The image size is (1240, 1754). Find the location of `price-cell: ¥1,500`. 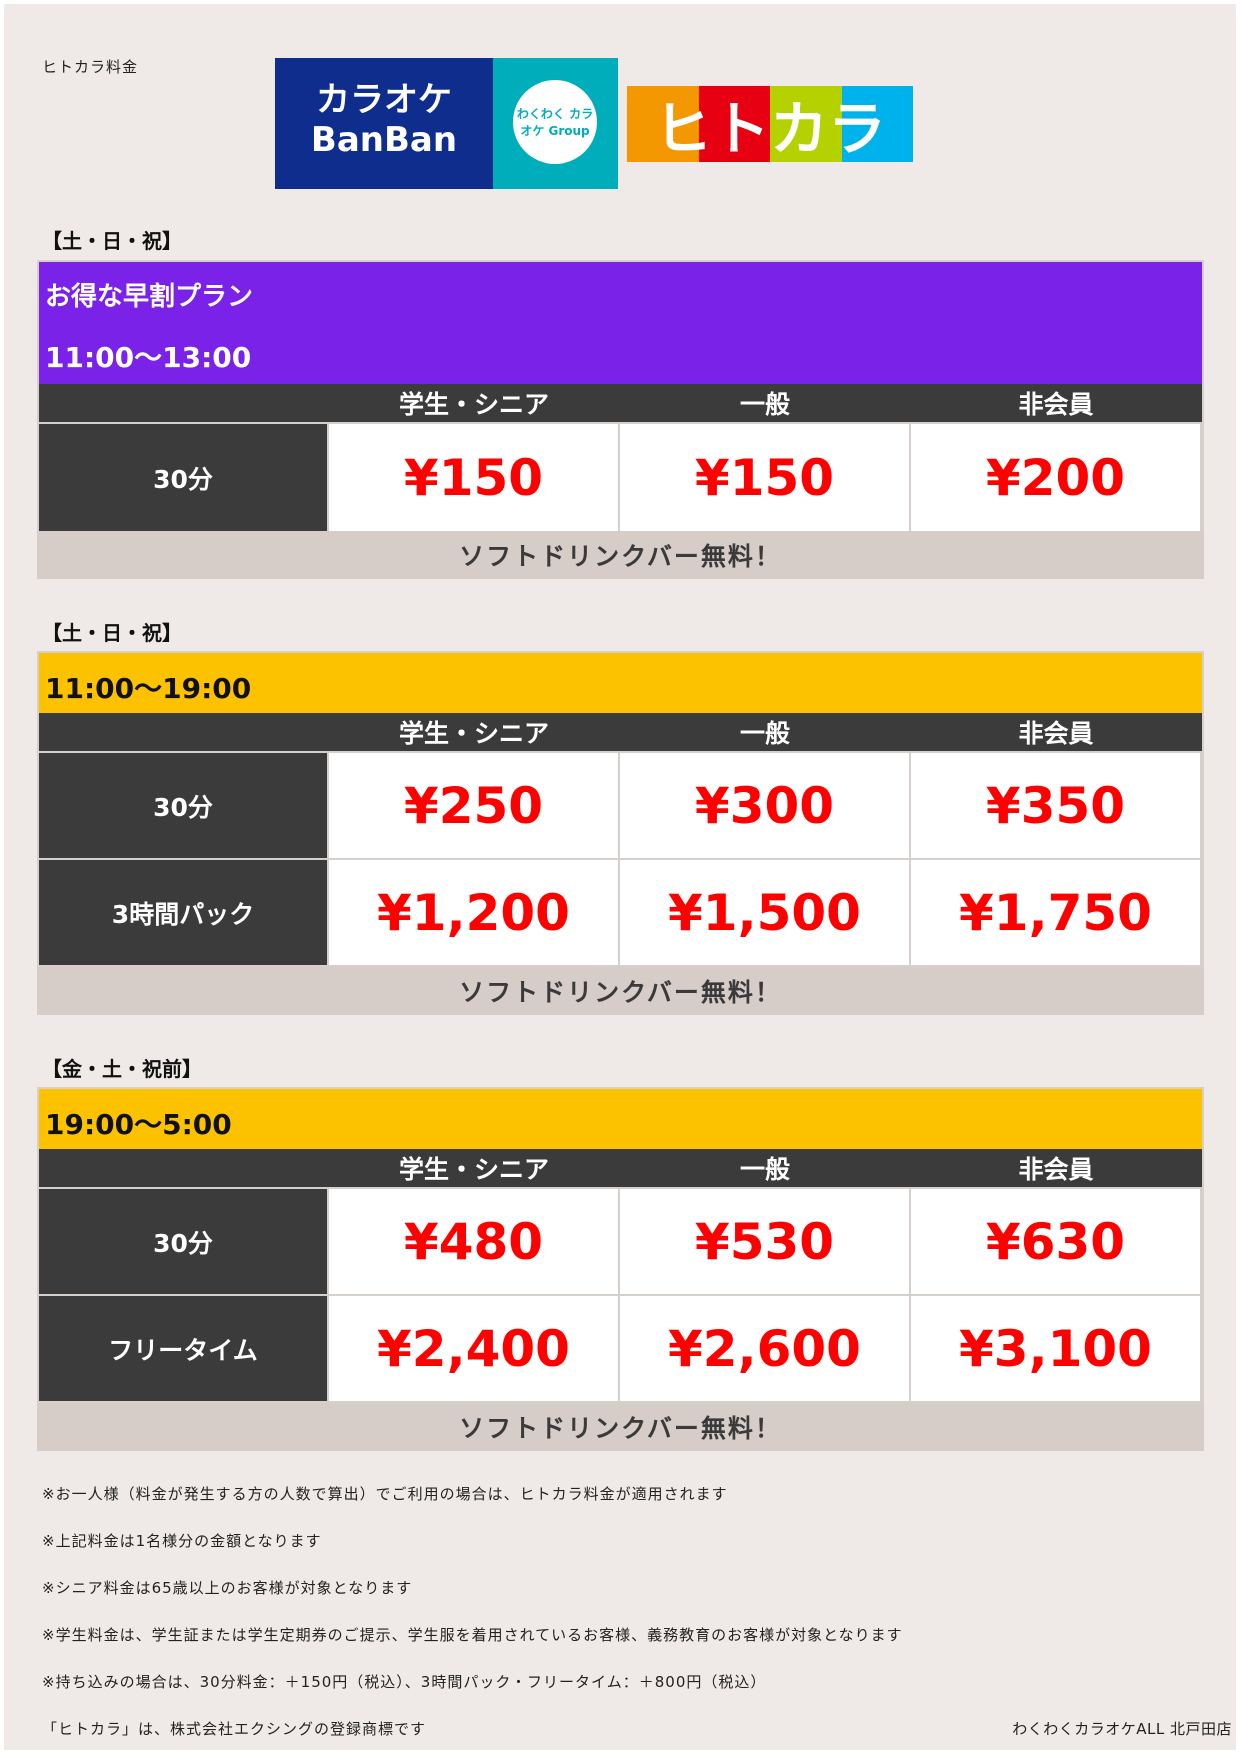

price-cell: ¥1,500 is located at coordinates (764, 912).